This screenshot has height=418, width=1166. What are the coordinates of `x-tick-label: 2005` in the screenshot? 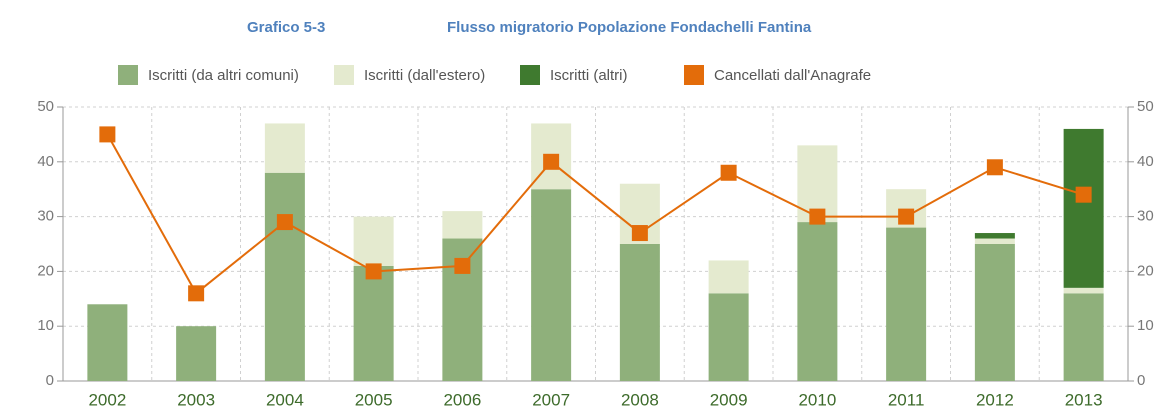 It's located at (374, 399).